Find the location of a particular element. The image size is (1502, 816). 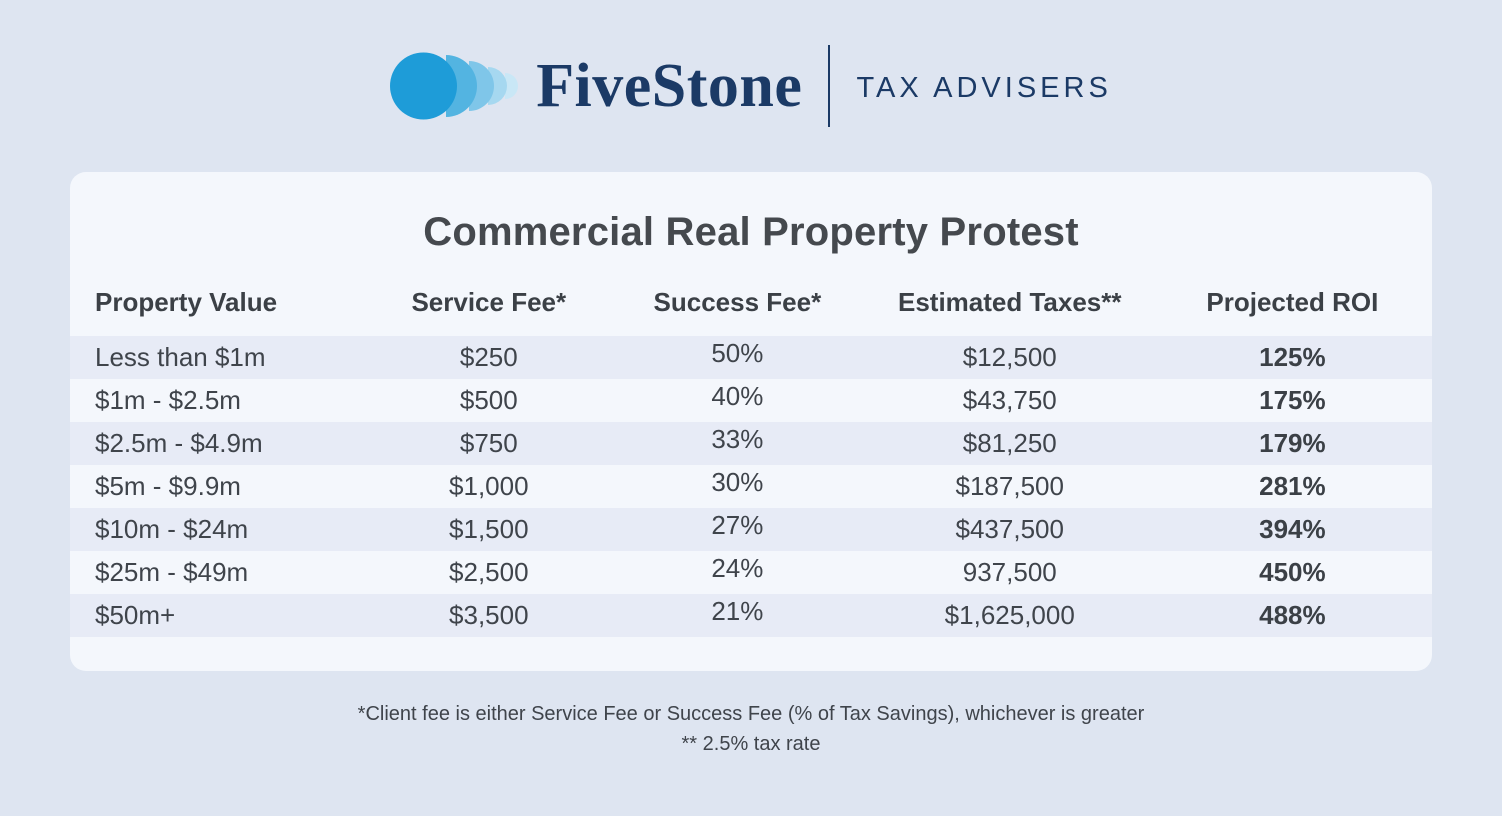

table-cell: 179% is located at coordinates (1292, 443).